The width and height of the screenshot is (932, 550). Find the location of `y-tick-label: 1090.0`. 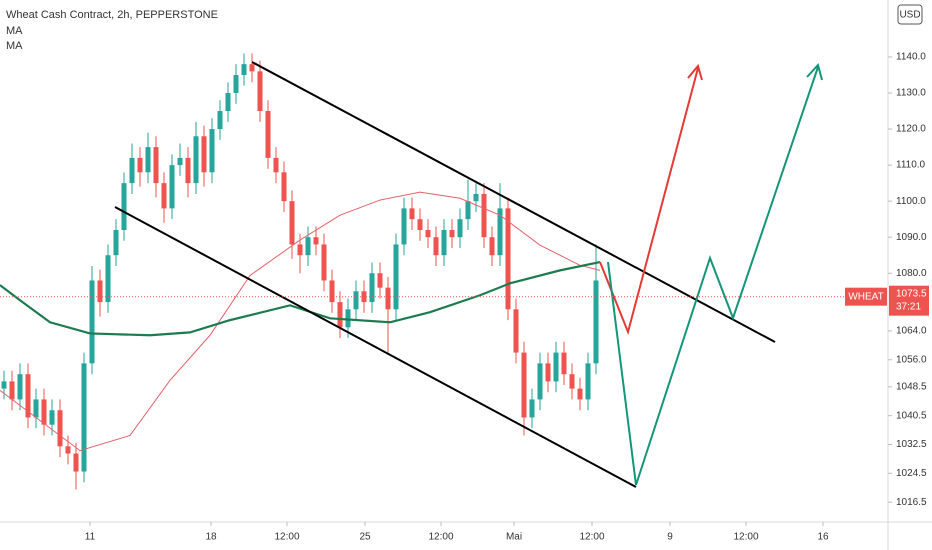

y-tick-label: 1090.0 is located at coordinates (911, 237).